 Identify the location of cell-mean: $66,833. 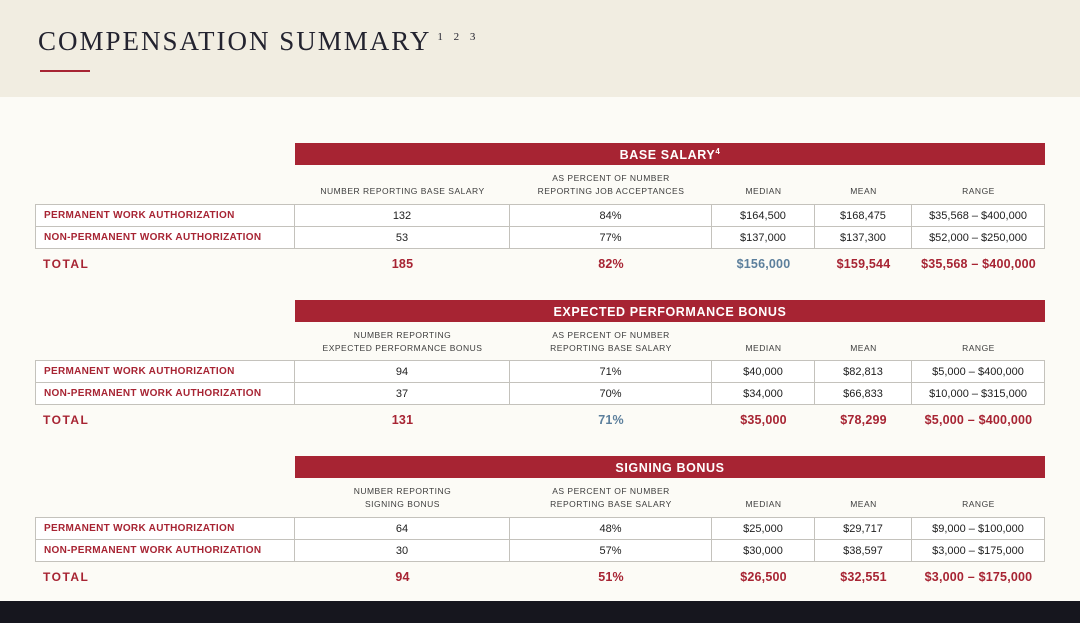
(863, 394).